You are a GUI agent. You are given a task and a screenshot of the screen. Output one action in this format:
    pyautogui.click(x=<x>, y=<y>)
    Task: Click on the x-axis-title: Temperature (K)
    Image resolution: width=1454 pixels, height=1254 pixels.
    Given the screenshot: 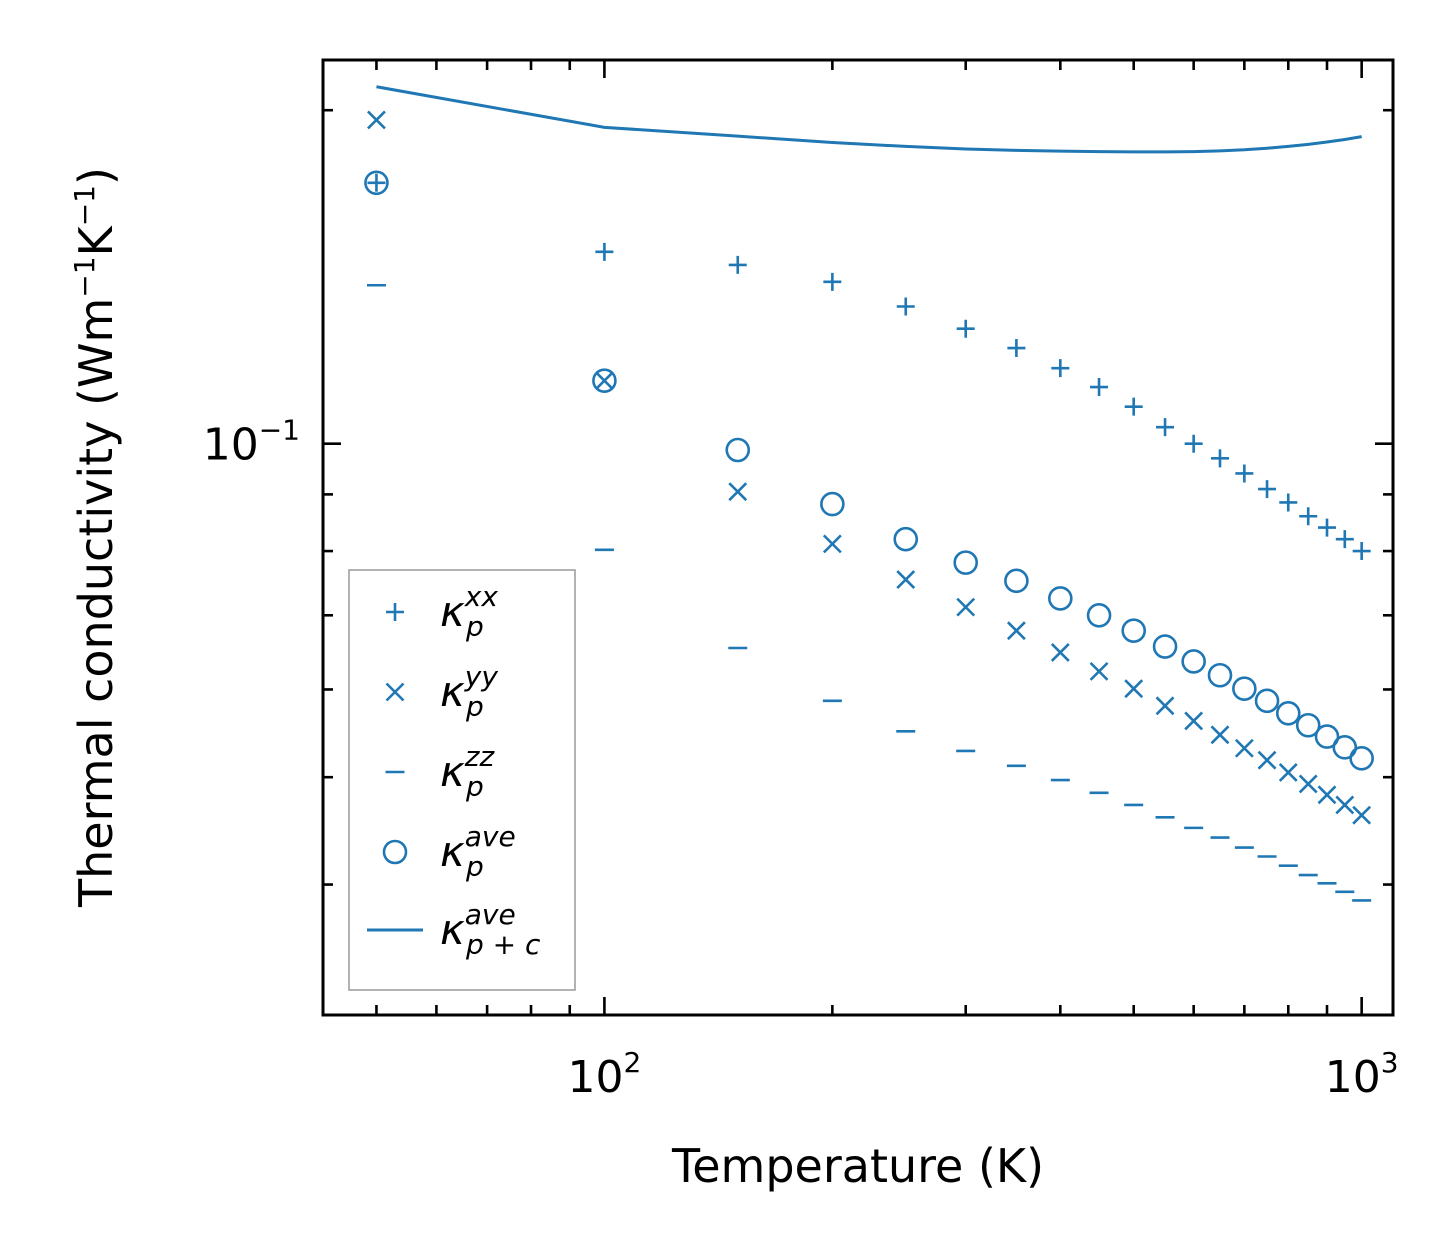 What is the action you would take?
    pyautogui.click(x=857, y=1166)
    